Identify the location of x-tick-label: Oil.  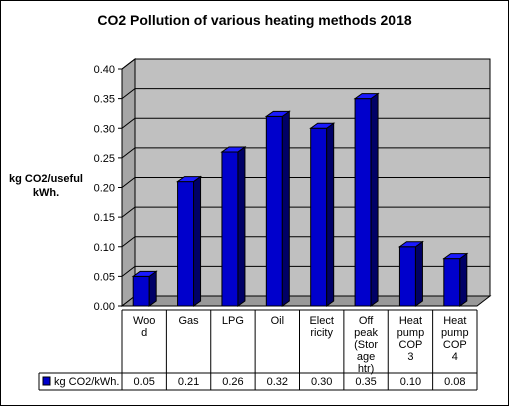
(277, 321).